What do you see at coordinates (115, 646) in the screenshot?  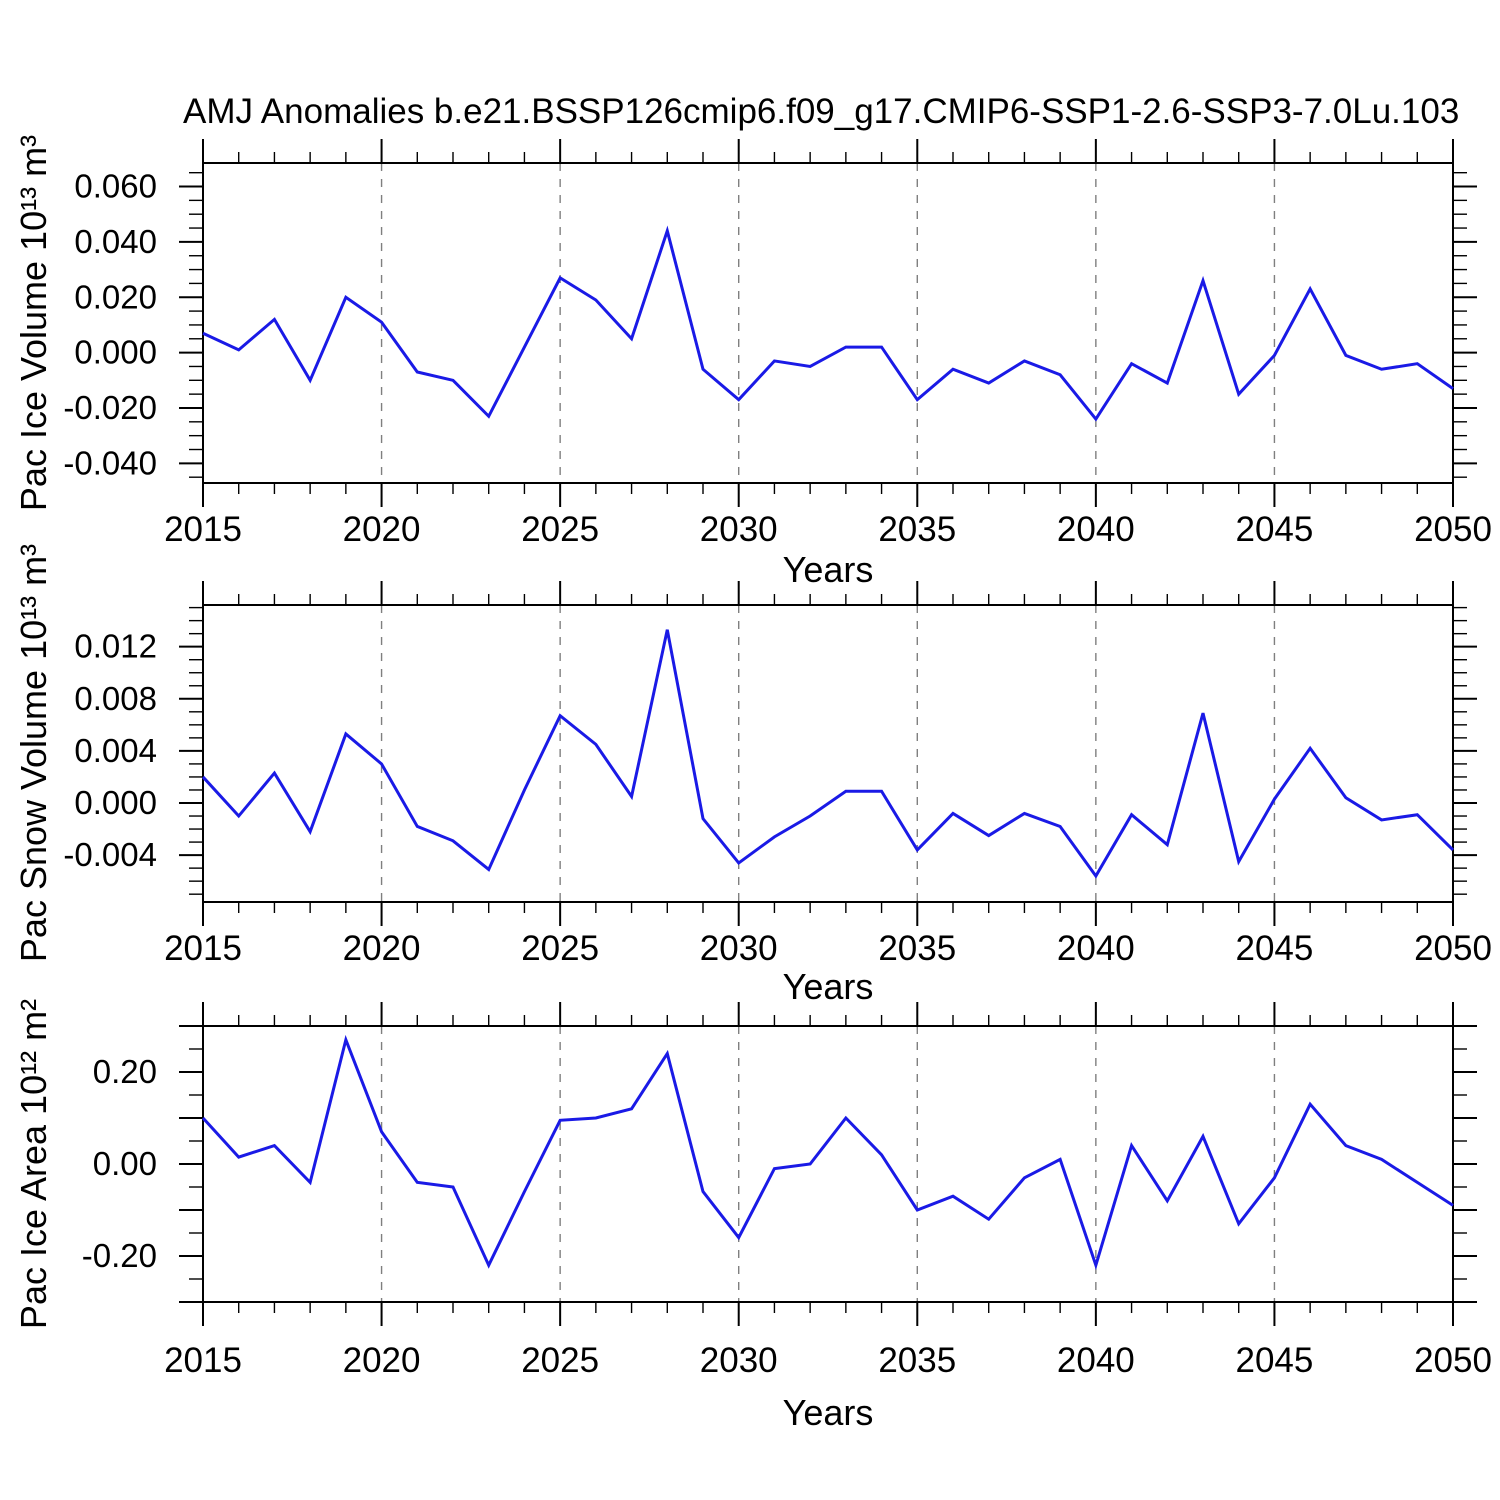 I see `y-tick-label: 0.012` at bounding box center [115, 646].